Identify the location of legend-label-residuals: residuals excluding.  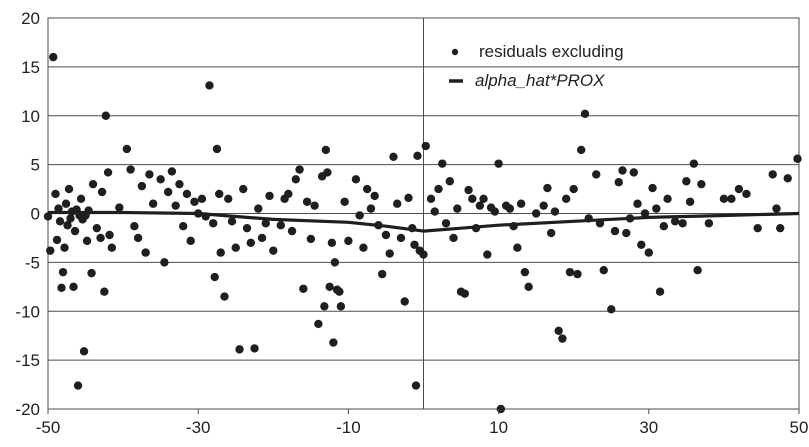
(551, 51).